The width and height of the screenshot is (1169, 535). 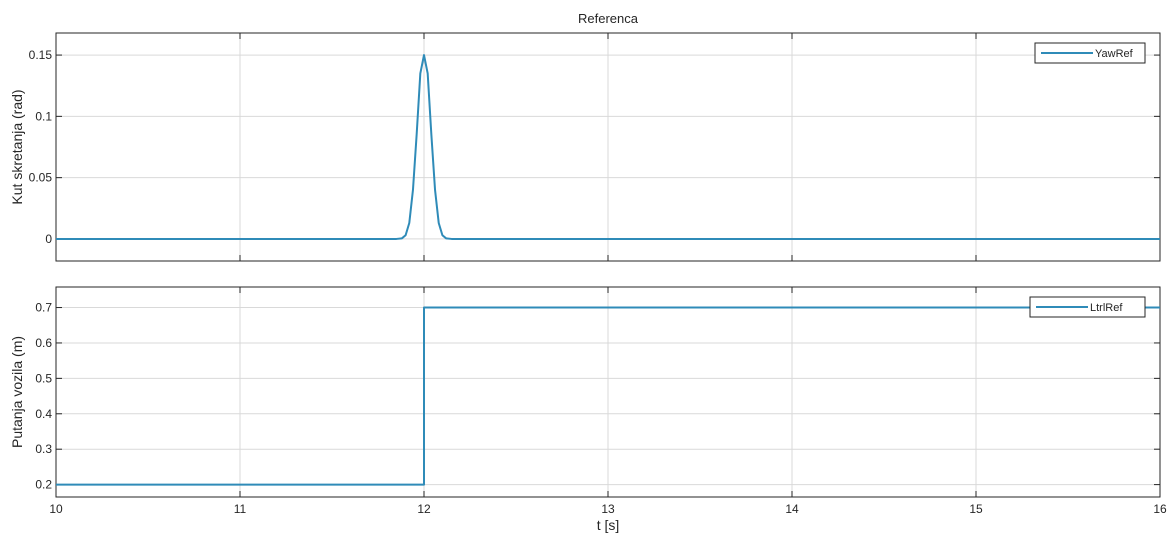 I want to click on chart-title: Referenca, so click(x=608, y=18).